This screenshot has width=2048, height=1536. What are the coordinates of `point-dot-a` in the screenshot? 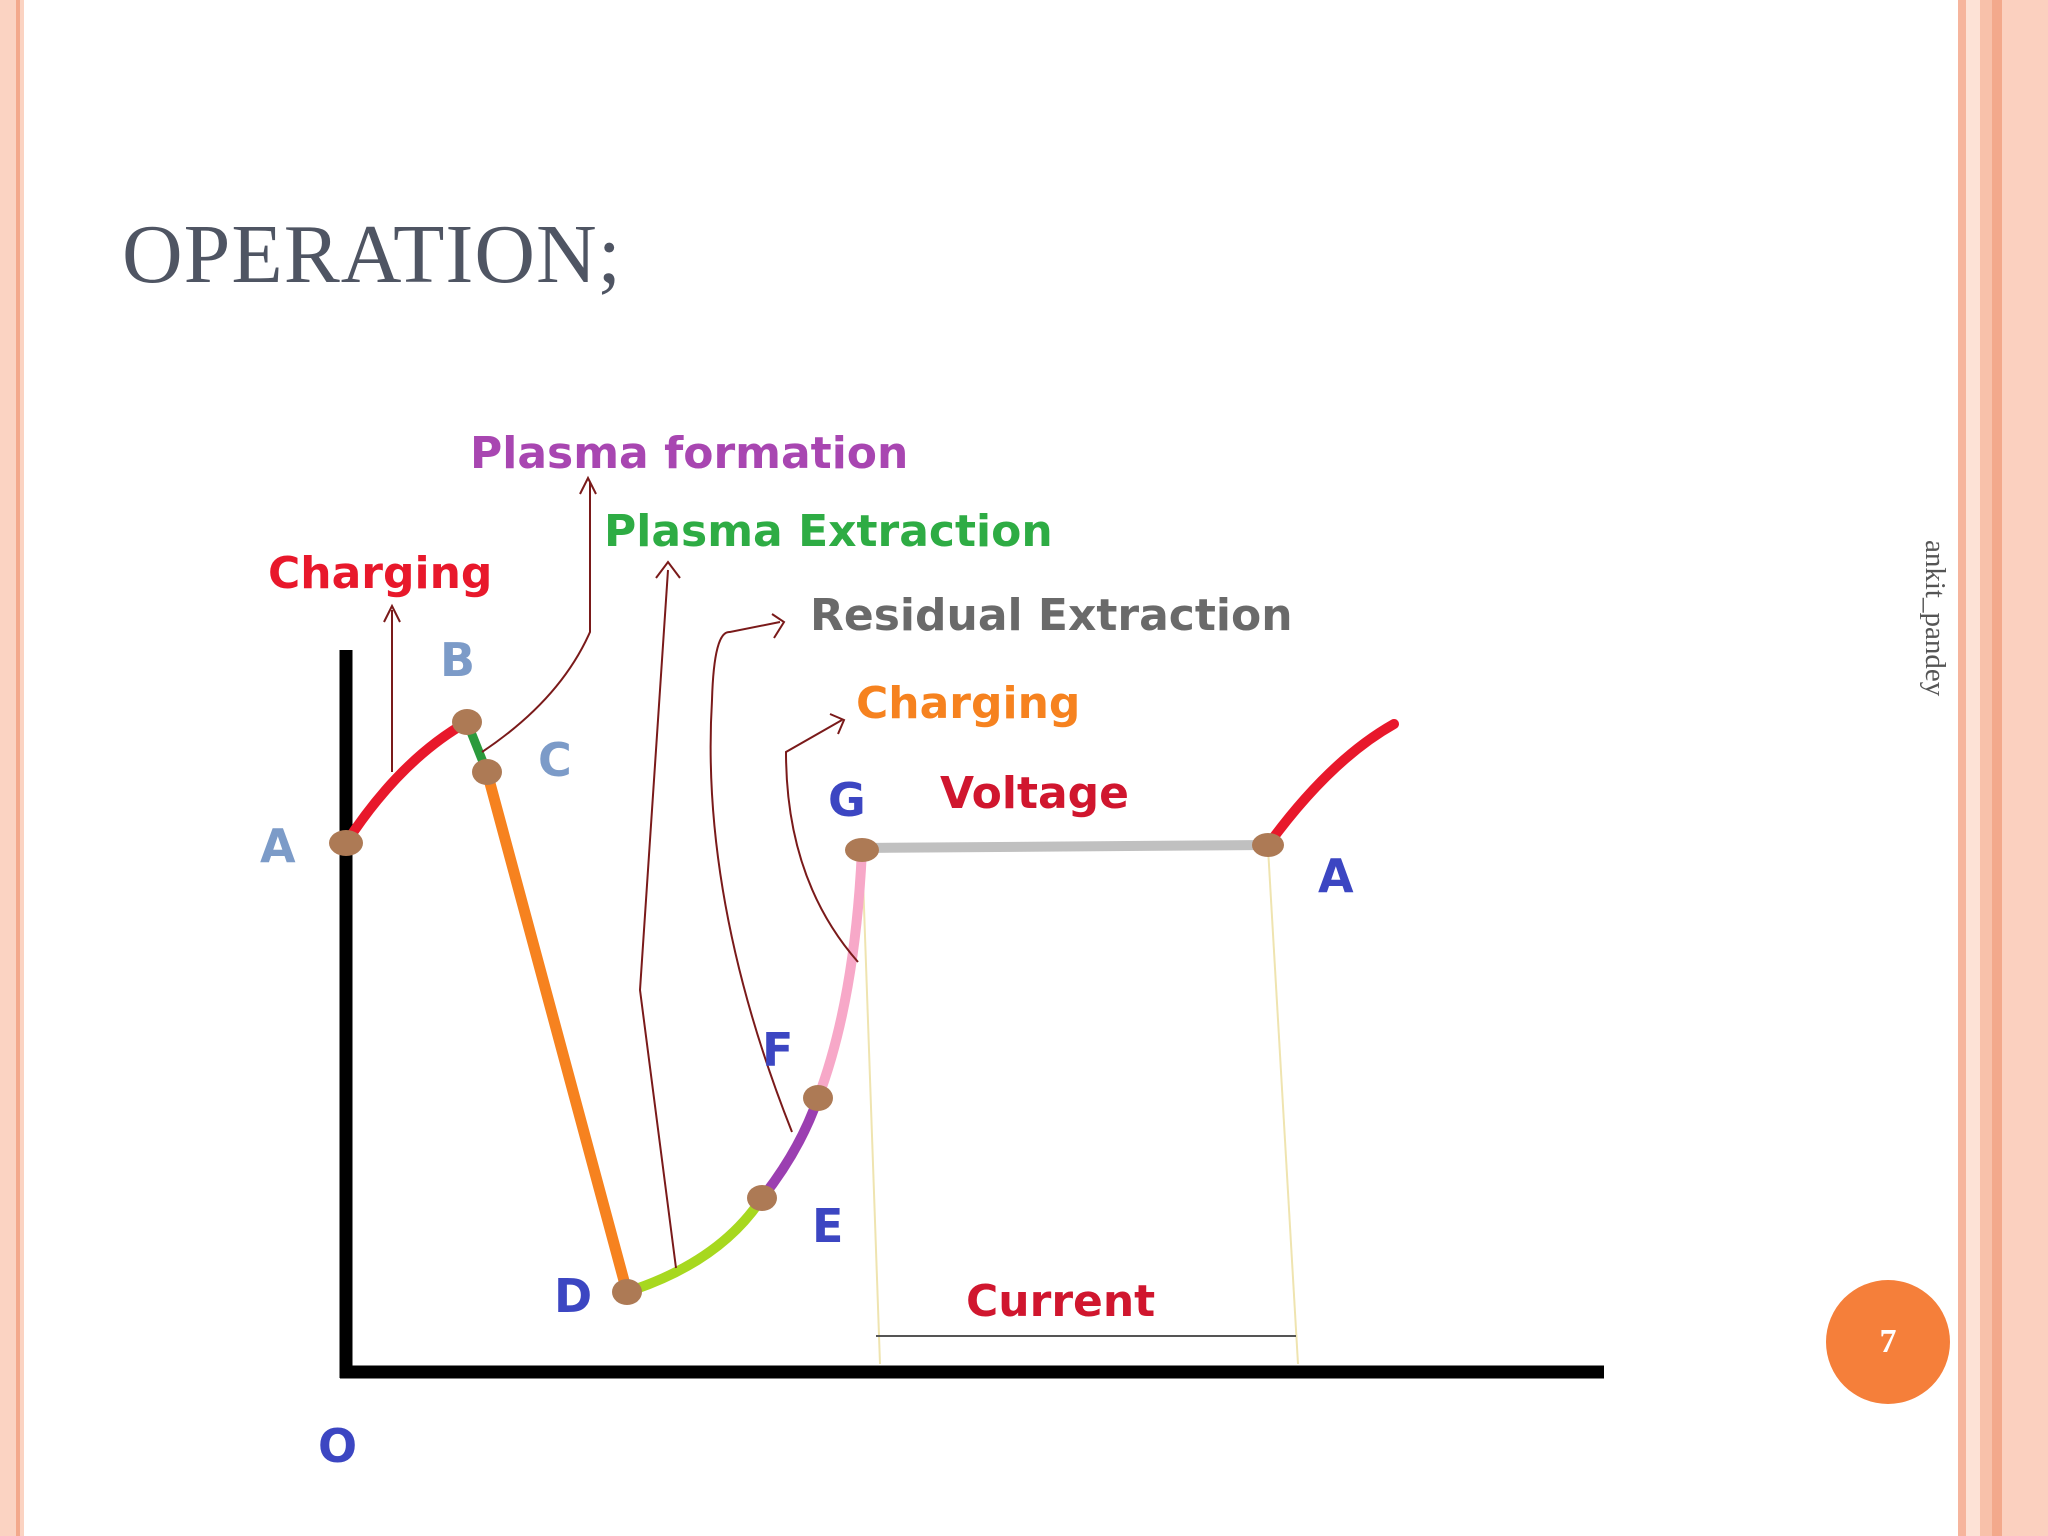 It's located at (346, 843).